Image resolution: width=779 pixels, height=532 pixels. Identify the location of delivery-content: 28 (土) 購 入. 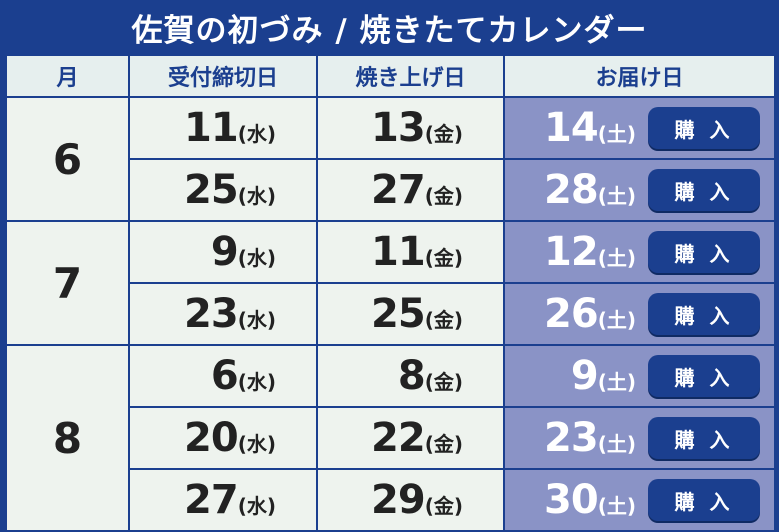
(639, 190).